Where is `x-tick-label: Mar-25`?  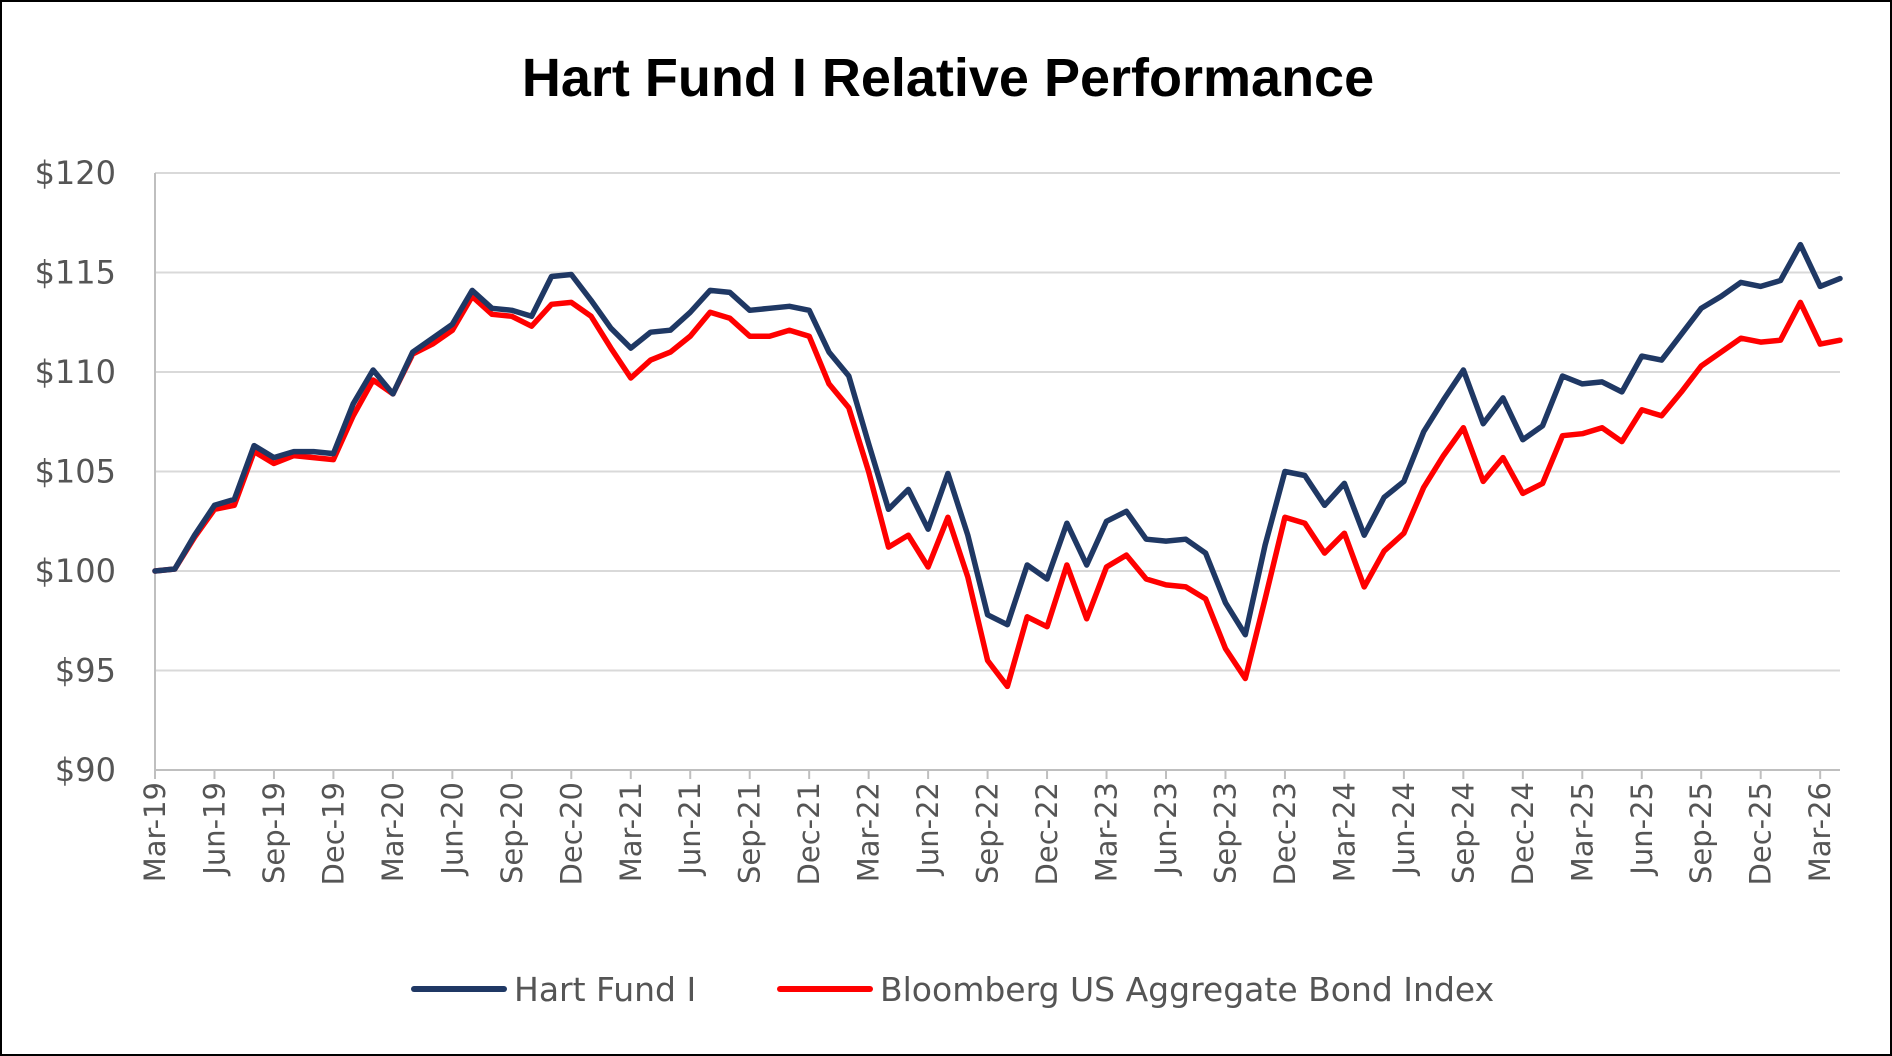
x-tick-label: Mar-25 is located at coordinates (1582, 832).